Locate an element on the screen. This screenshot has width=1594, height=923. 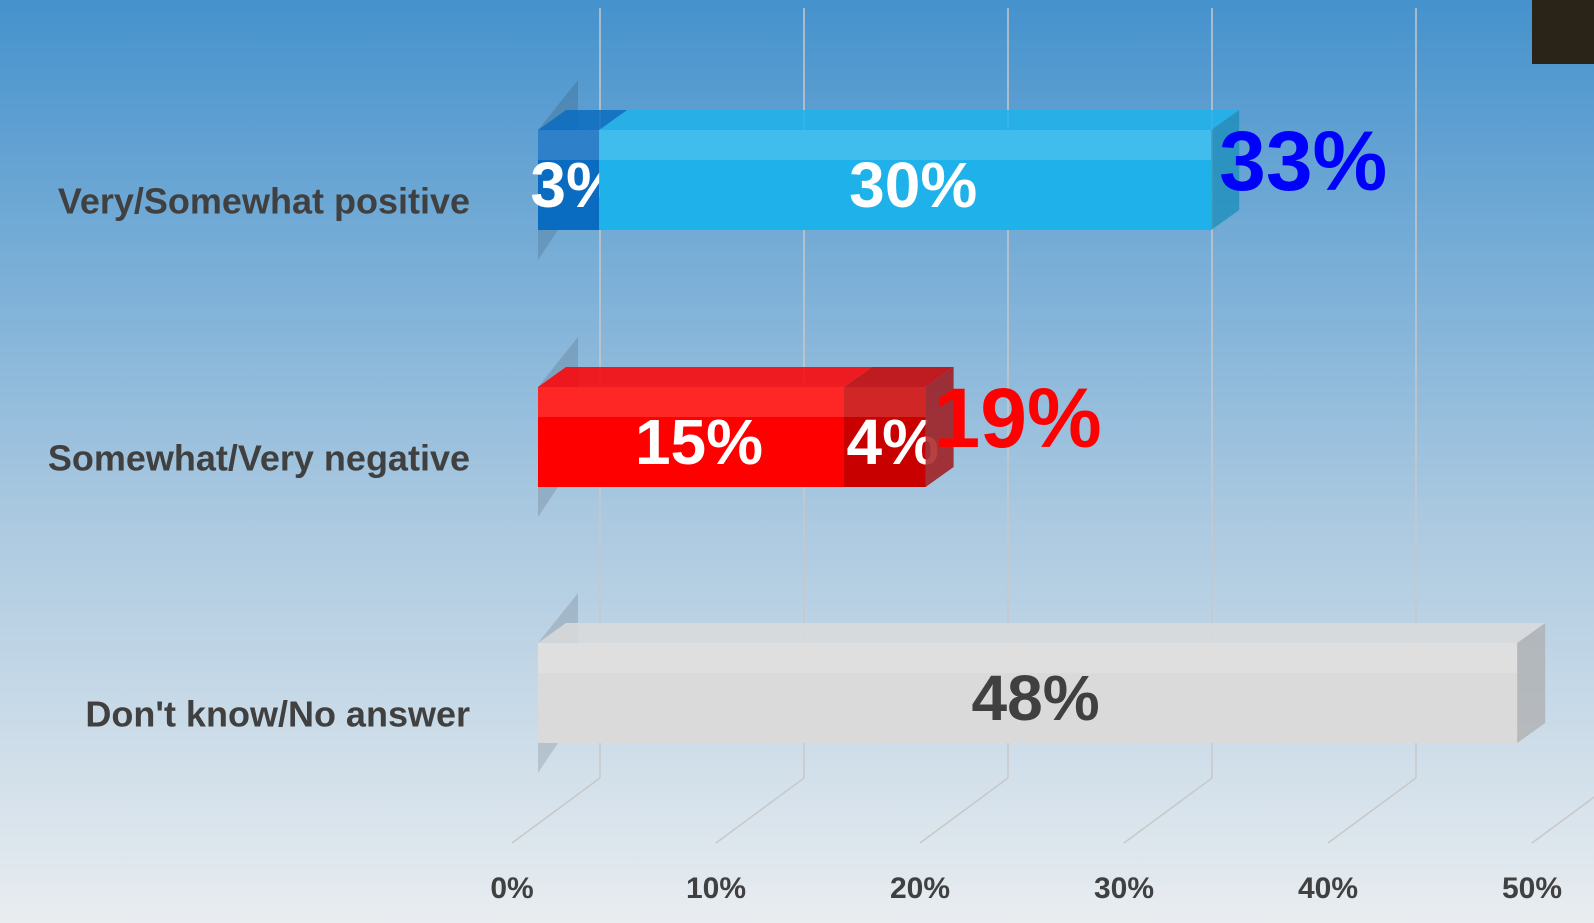
category-label: Don't know/No answer is located at coordinates (277, 714).